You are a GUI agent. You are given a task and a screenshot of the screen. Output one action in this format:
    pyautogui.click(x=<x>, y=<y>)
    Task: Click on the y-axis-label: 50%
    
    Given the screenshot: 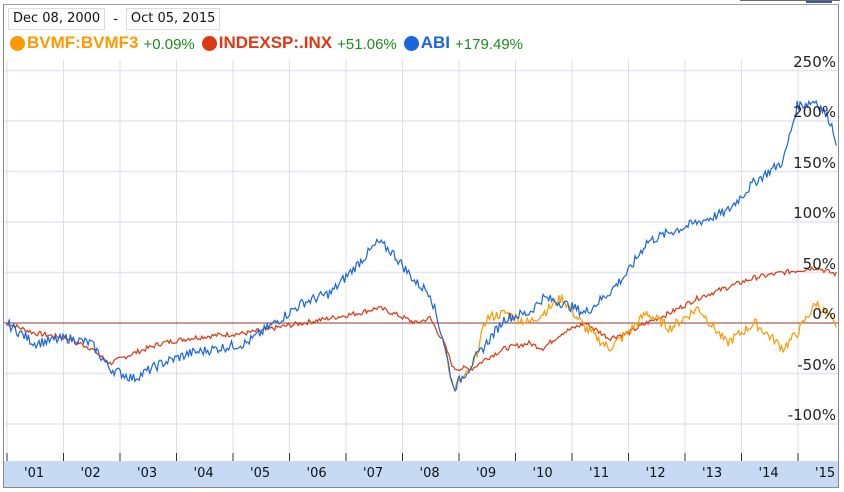 What is the action you would take?
    pyautogui.click(x=819, y=263)
    